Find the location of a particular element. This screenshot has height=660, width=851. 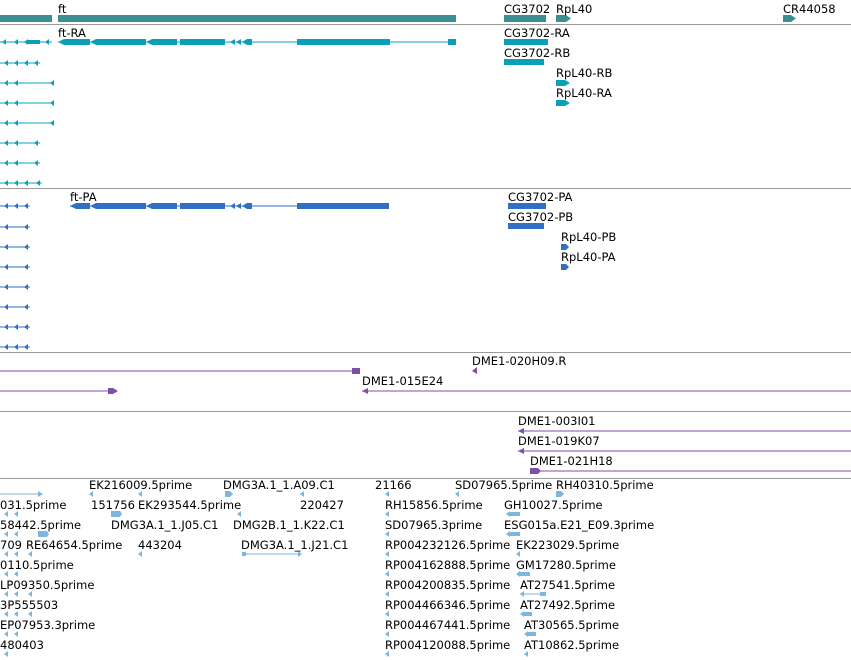

est-label: LP09350.5prime is located at coordinates (47, 585).